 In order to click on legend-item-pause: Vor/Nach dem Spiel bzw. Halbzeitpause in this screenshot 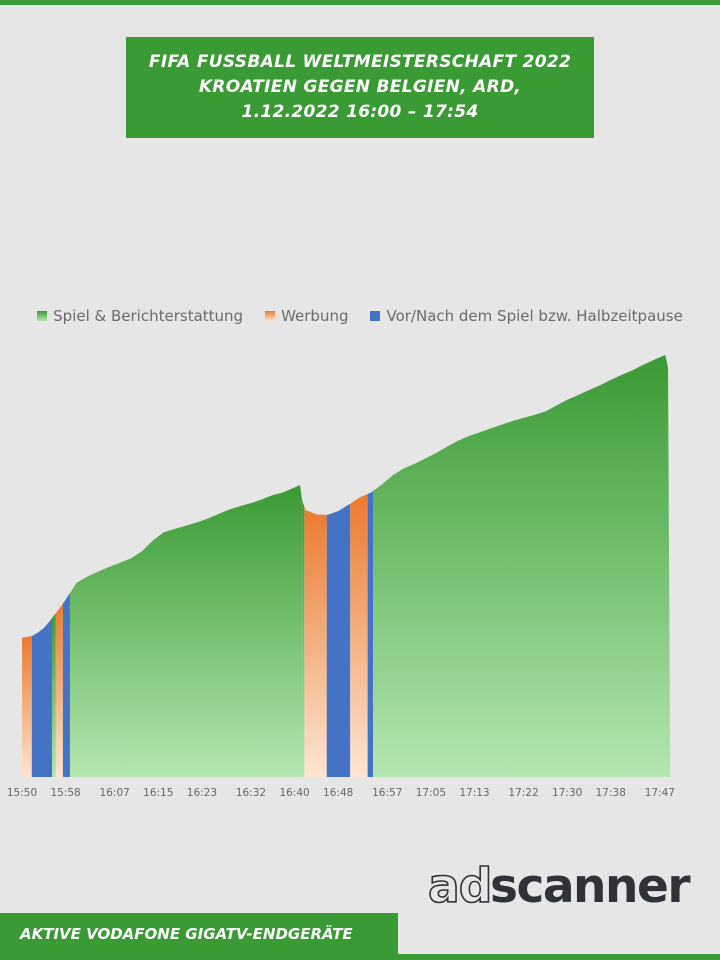, I will do `click(526, 316)`.